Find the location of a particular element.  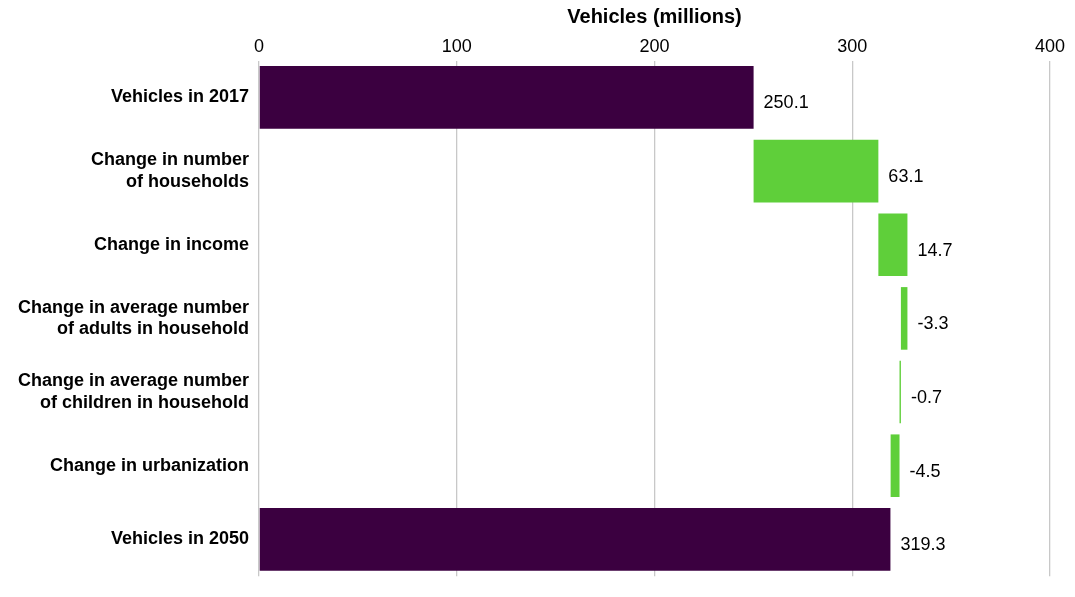

x-tick-label: 400 is located at coordinates (1050, 45).